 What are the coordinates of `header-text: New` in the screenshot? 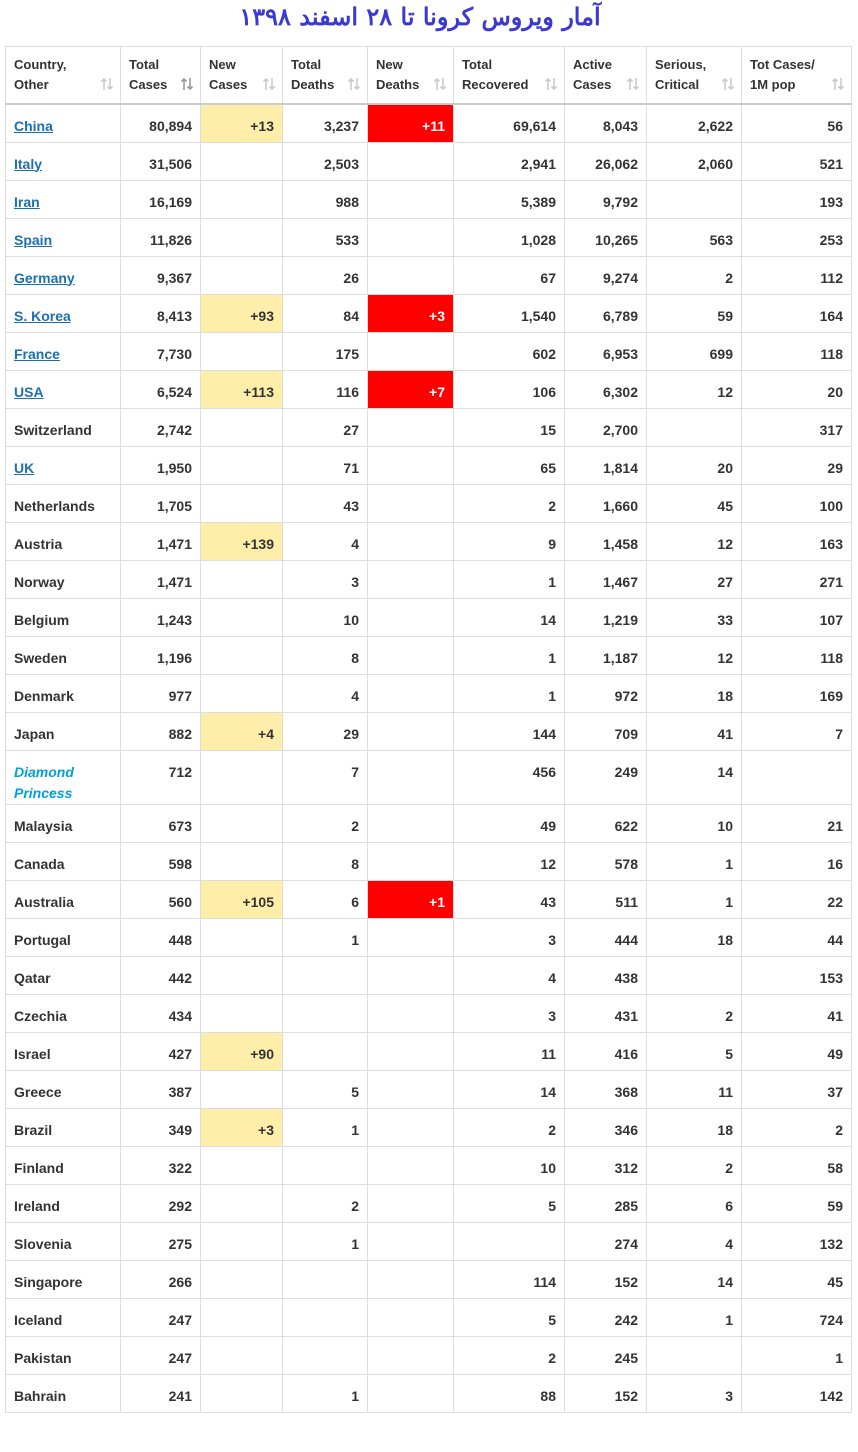 It's located at (389, 64).